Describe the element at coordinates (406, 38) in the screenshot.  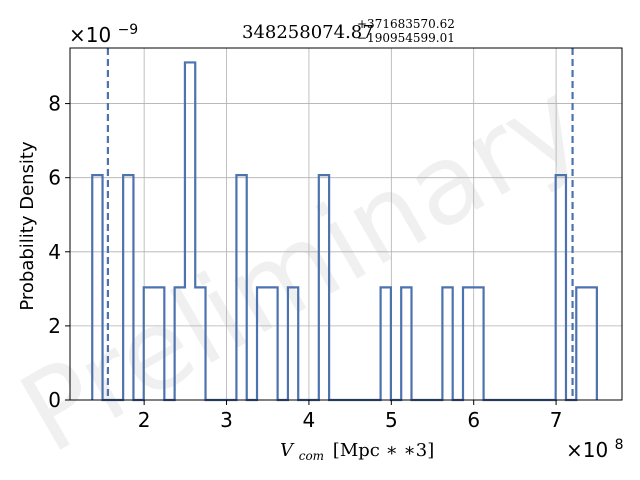
I see `title-lower-error: −190954599.01` at that location.